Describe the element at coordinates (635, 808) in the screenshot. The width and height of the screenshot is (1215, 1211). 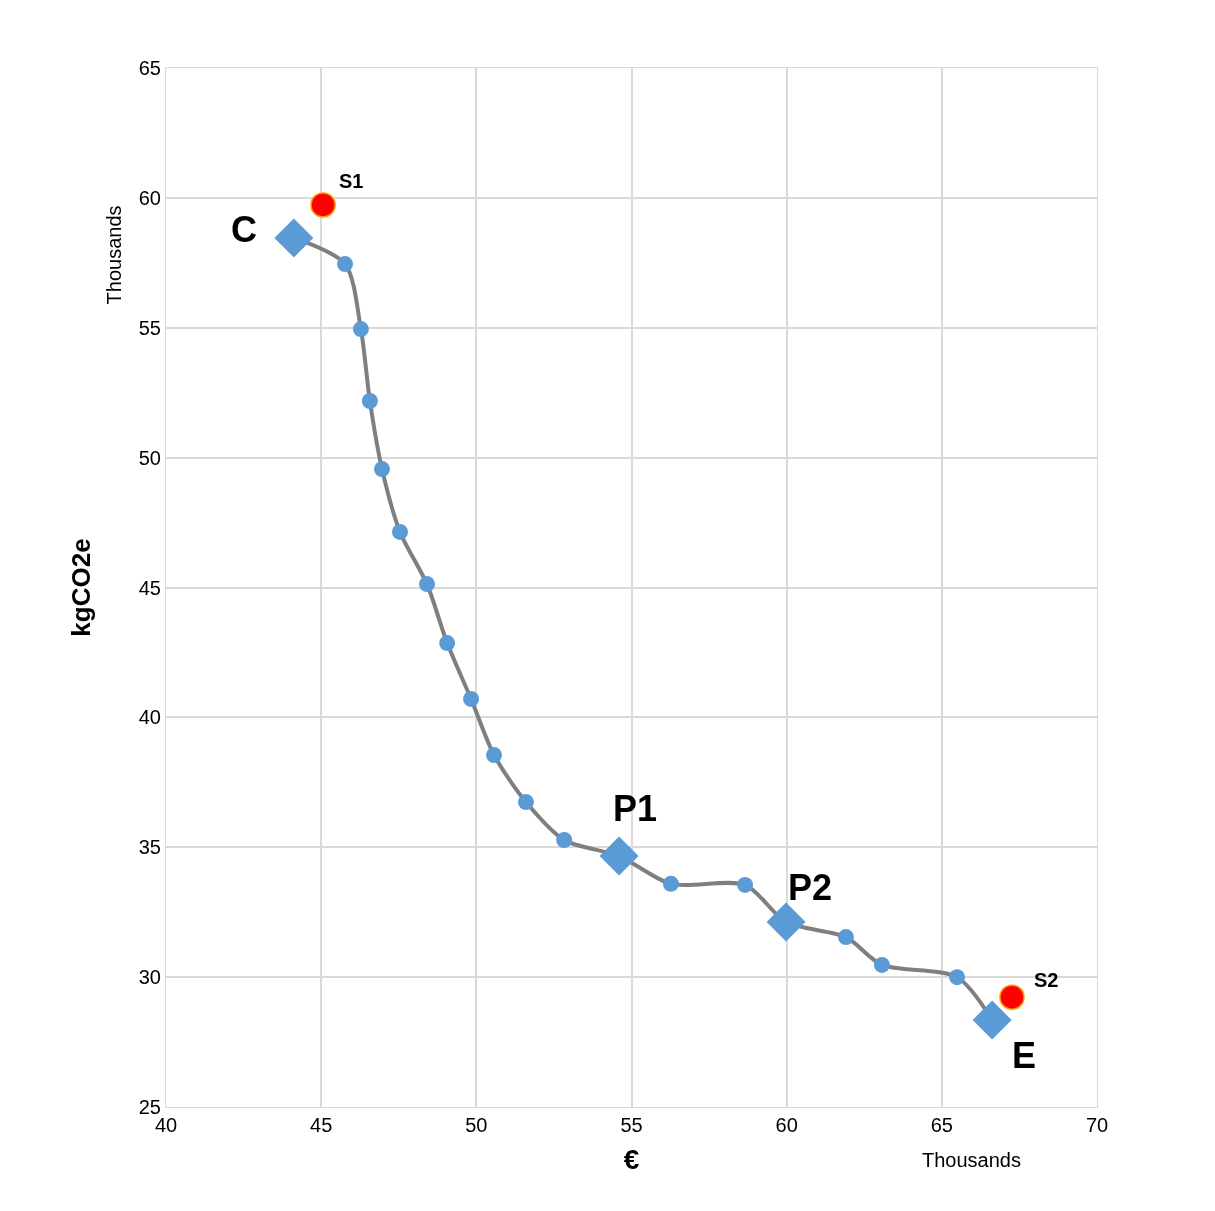
I see `annotation: P1` at that location.